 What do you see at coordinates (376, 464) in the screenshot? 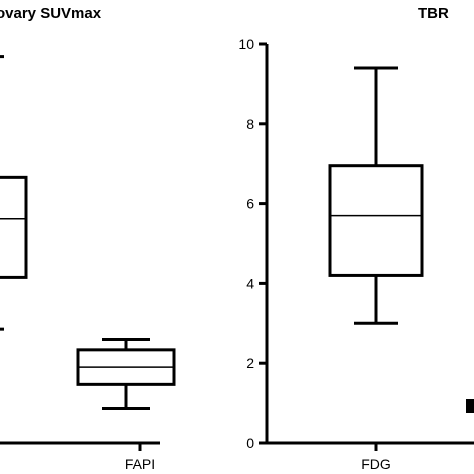
I see `right-x-tick-label: FDG` at bounding box center [376, 464].